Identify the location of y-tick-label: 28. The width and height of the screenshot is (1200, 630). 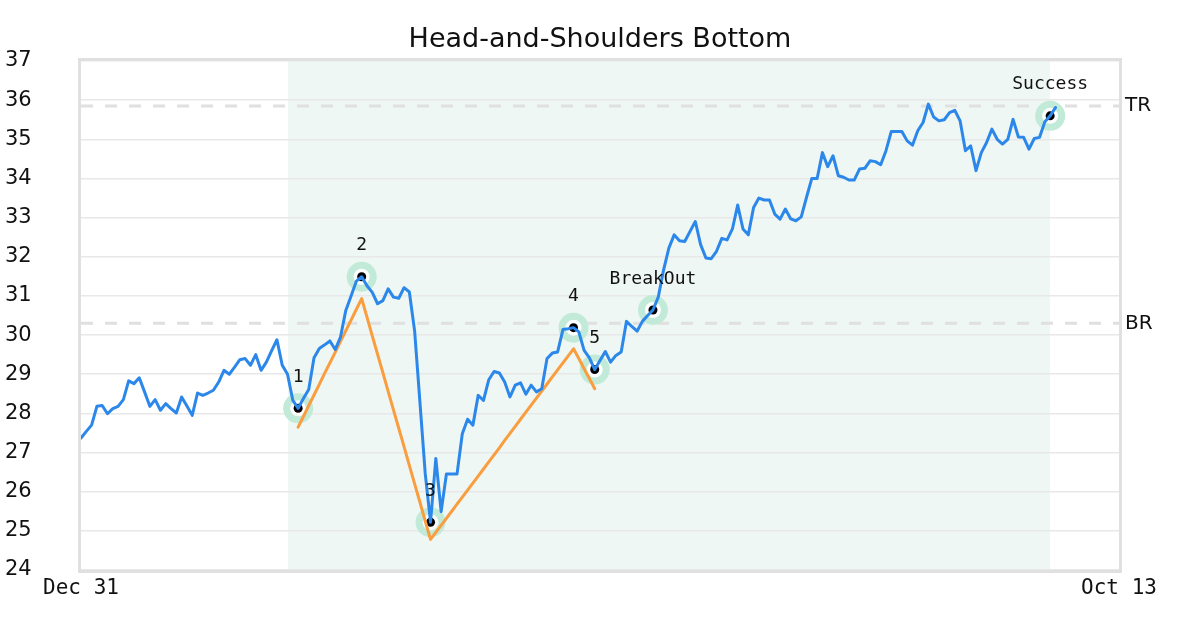
(18, 411).